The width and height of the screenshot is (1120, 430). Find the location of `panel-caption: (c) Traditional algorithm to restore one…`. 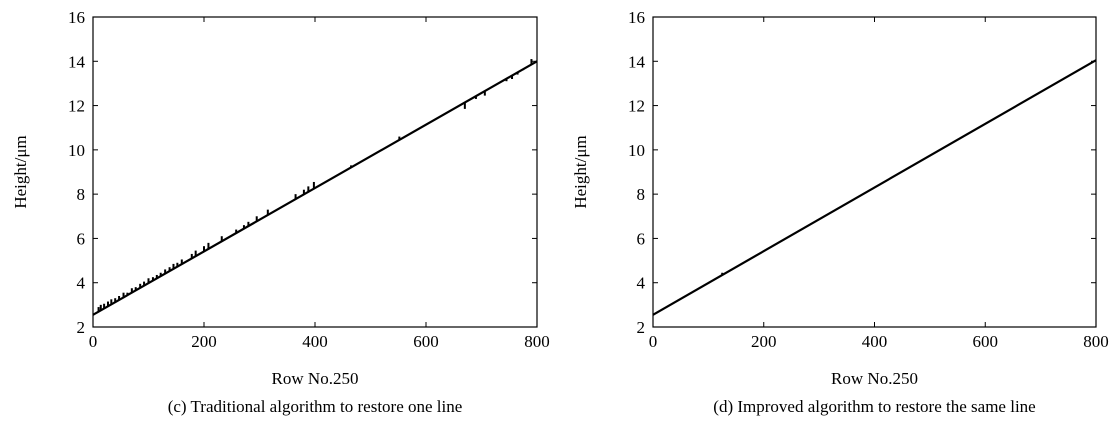

panel-caption: (c) Traditional algorithm to restore one… is located at coordinates (315, 406).